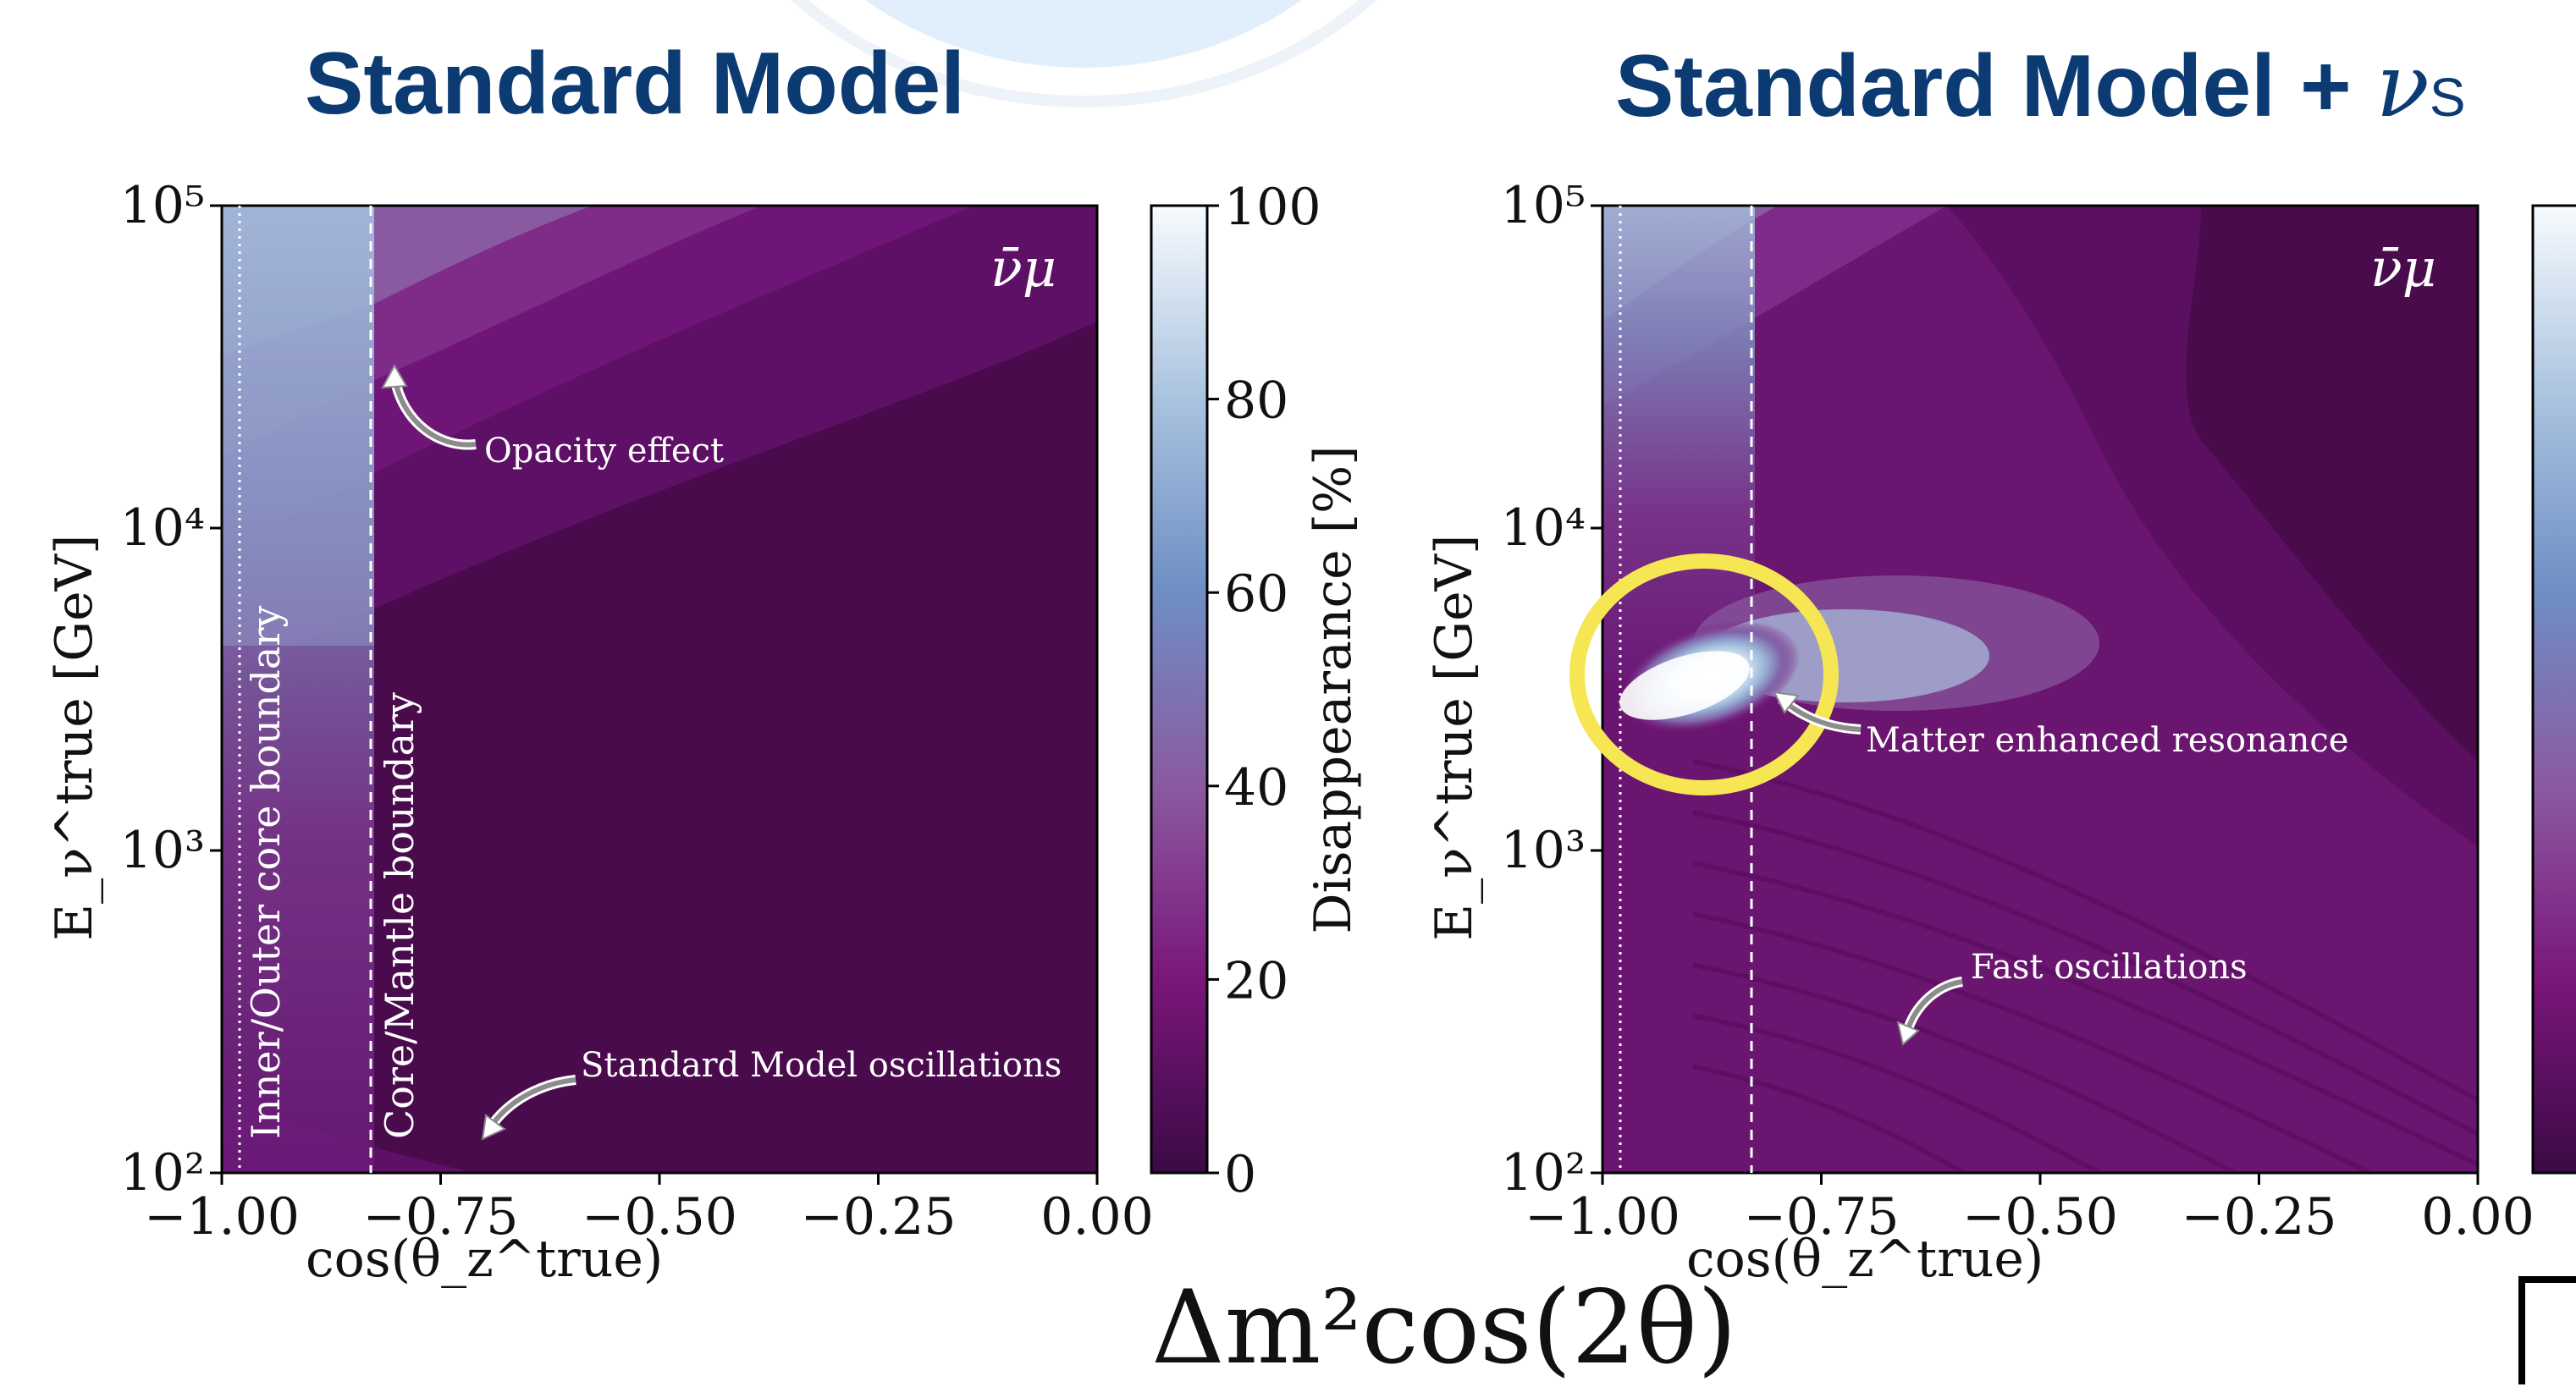  What do you see at coordinates (400, 915) in the screenshot?
I see `left-core-mantle-label: Core/Mantle boundary` at bounding box center [400, 915].